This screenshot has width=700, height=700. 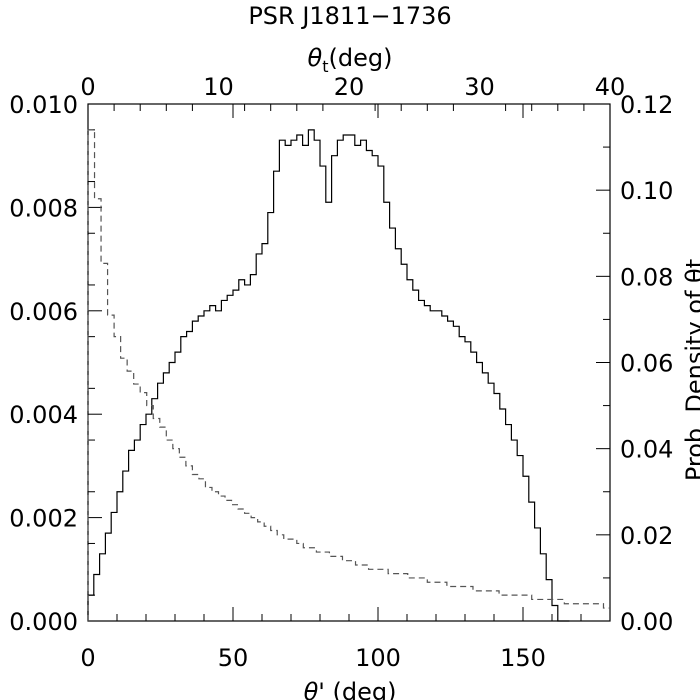 What do you see at coordinates (43, 519) in the screenshot?
I see `y-tick-label: 0.002` at bounding box center [43, 519].